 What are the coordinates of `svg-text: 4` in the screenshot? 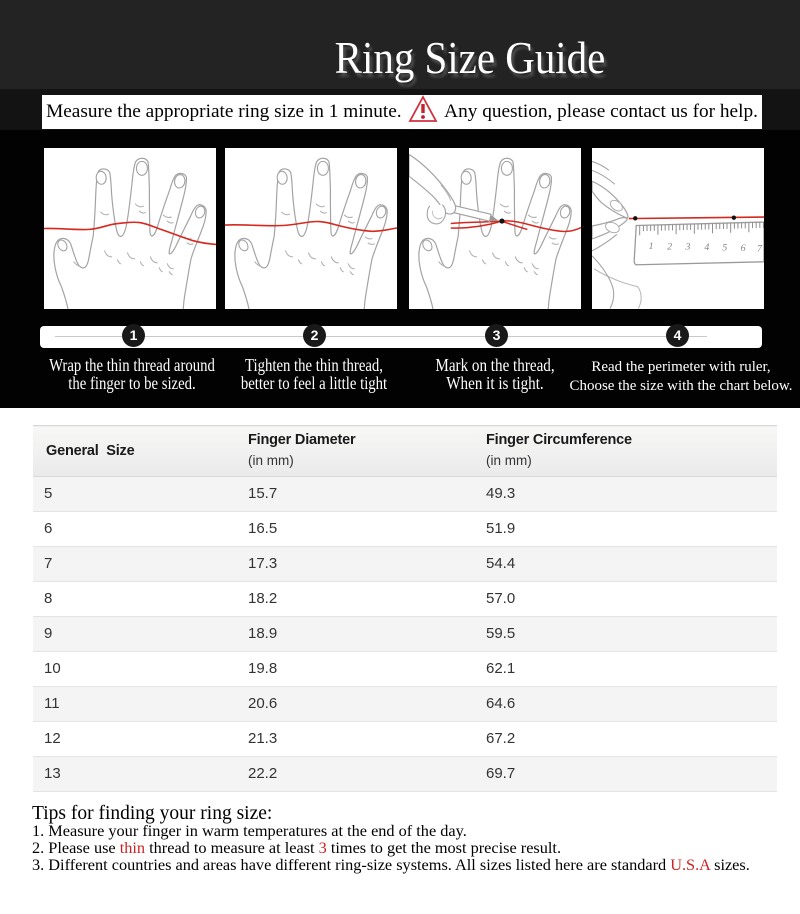 It's located at (706, 247).